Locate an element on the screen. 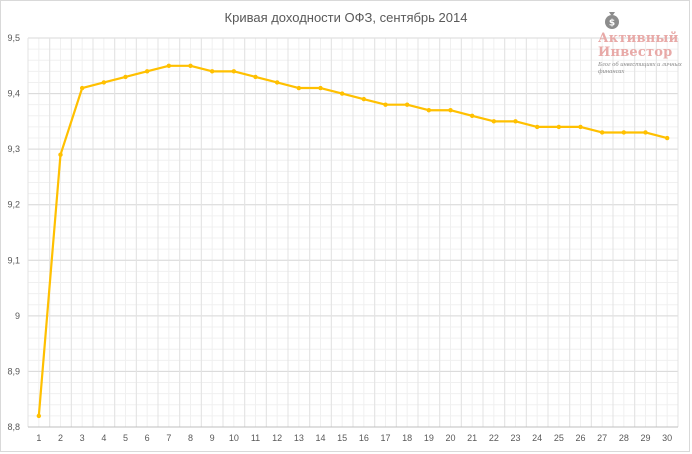 The width and height of the screenshot is (692, 454). x-tick-label: 6 is located at coordinates (147, 438).